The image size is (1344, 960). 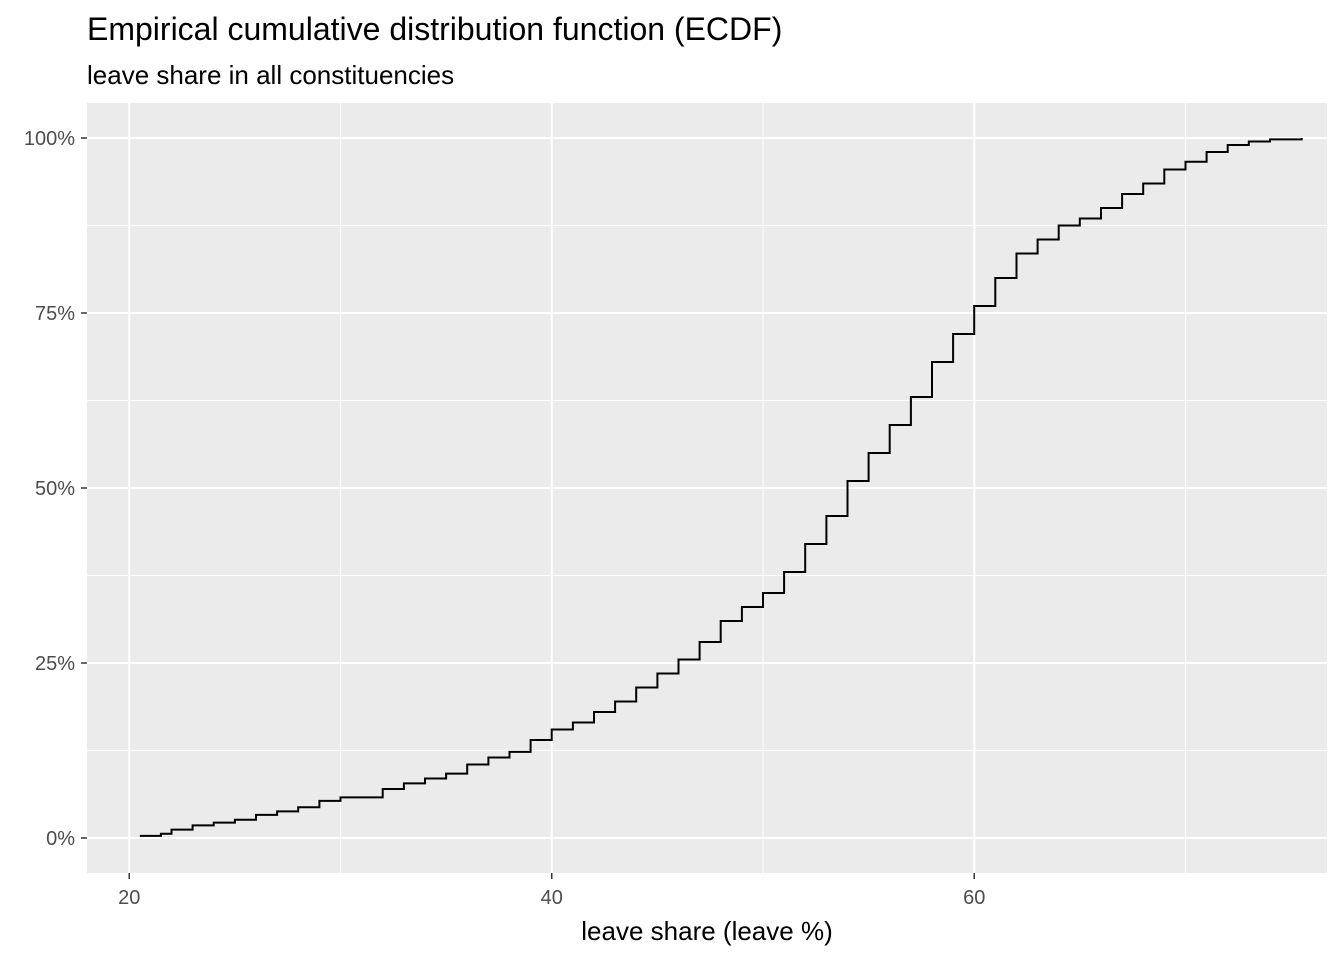 I want to click on y-tick-label: 25%, so click(x=55, y=664).